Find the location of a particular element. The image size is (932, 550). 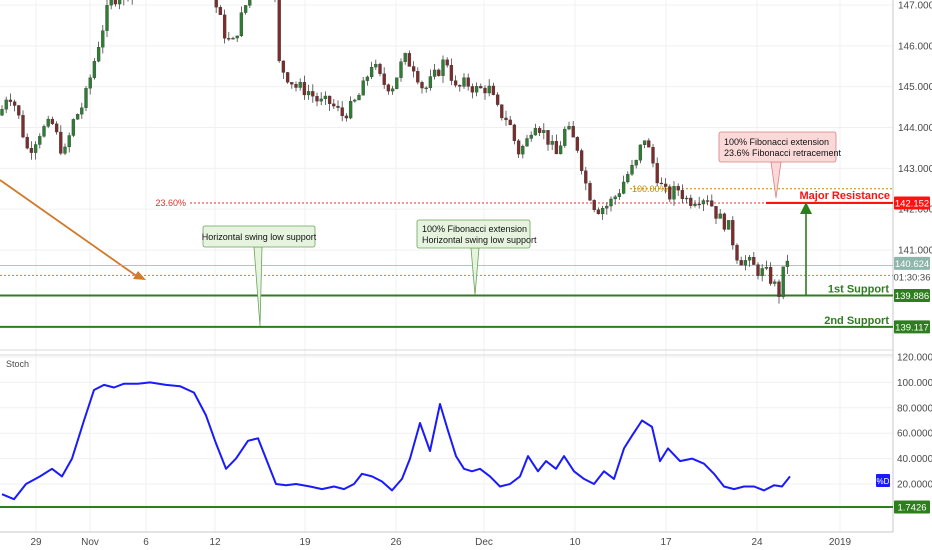

callout-swing-low: Horizontal swing low support is located at coordinates (259, 276).